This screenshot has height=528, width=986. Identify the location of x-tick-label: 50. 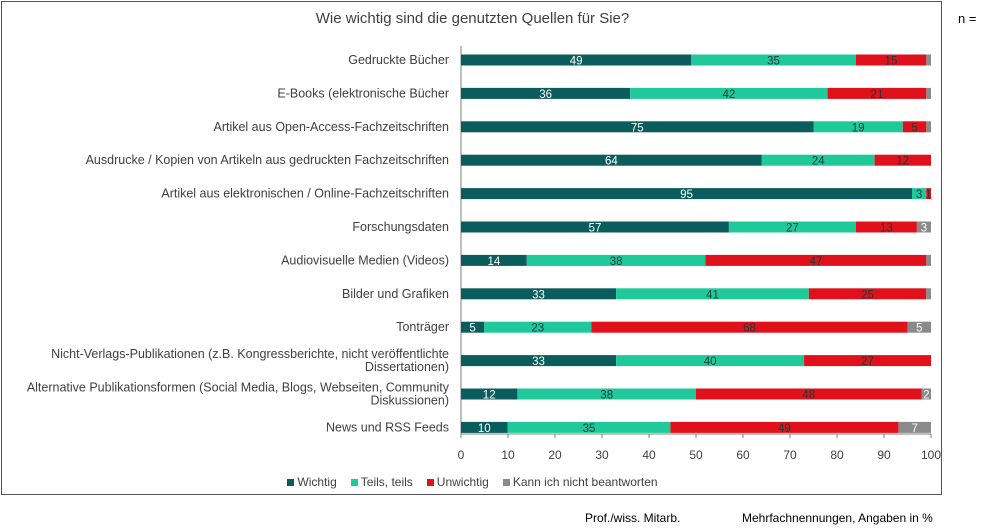
(696, 455).